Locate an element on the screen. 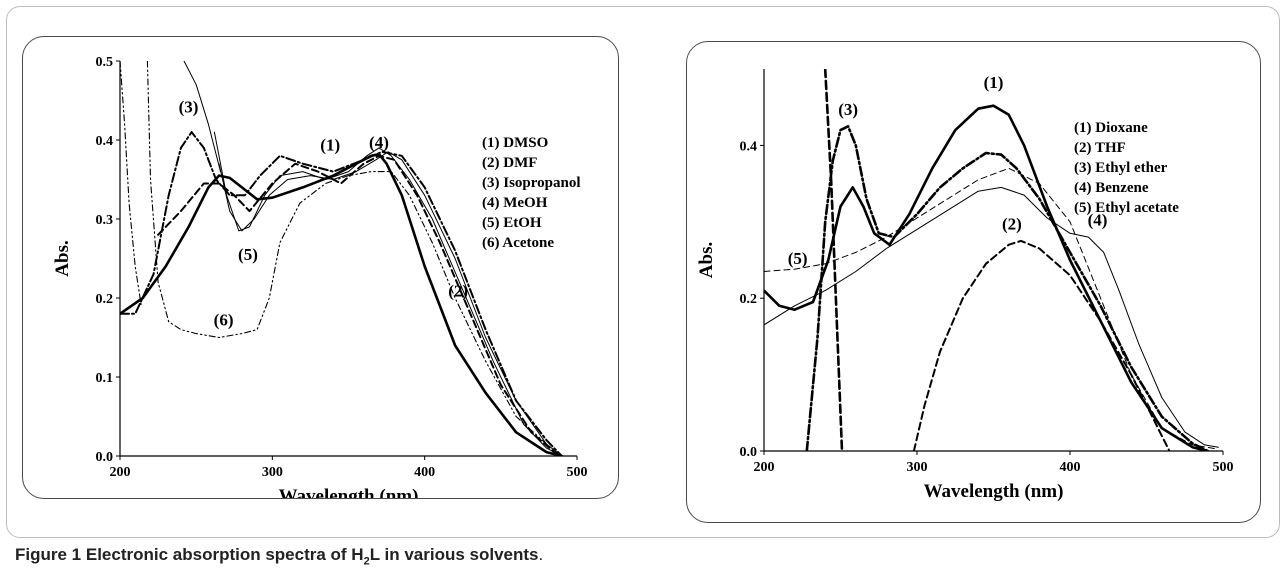 This screenshot has width=1284, height=577. legend-entry: (5) EtOH is located at coordinates (512, 223).